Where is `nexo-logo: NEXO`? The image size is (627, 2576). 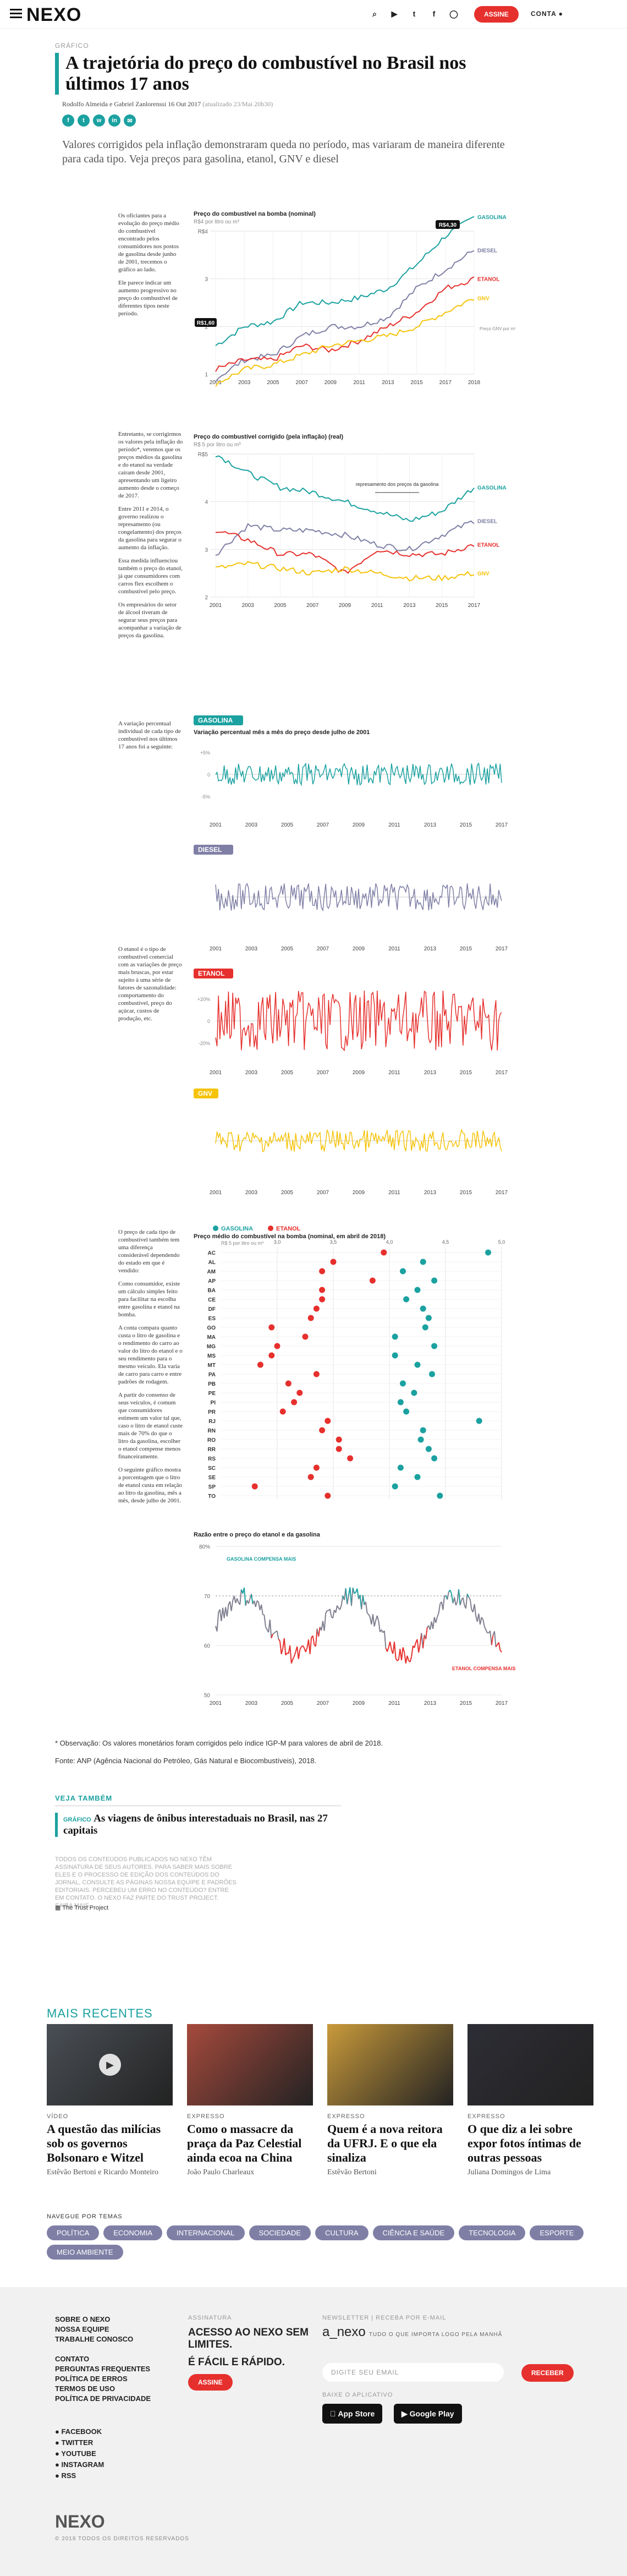 nexo-logo: NEXO is located at coordinates (54, 14).